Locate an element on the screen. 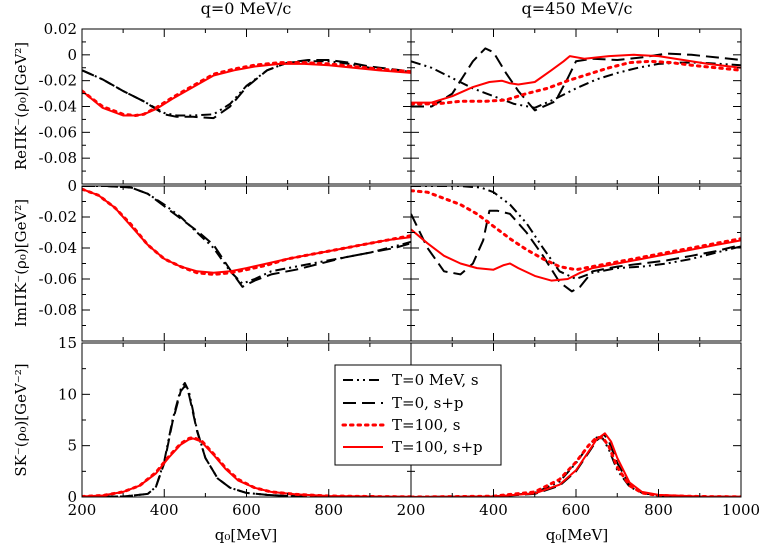  x-tick-label: 1000 is located at coordinates (741, 510).